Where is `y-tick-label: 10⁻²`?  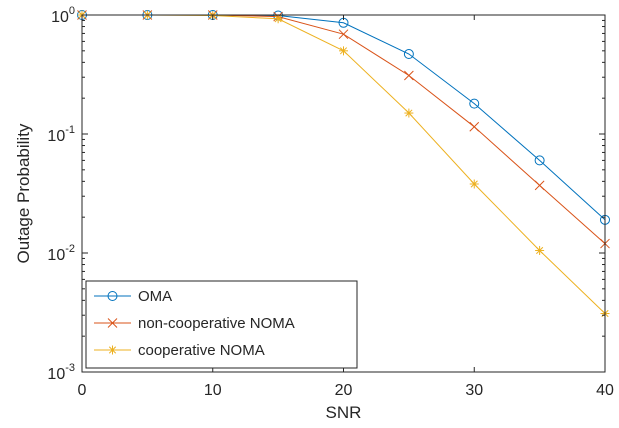 y-tick-label: 10⁻² is located at coordinates (61, 253).